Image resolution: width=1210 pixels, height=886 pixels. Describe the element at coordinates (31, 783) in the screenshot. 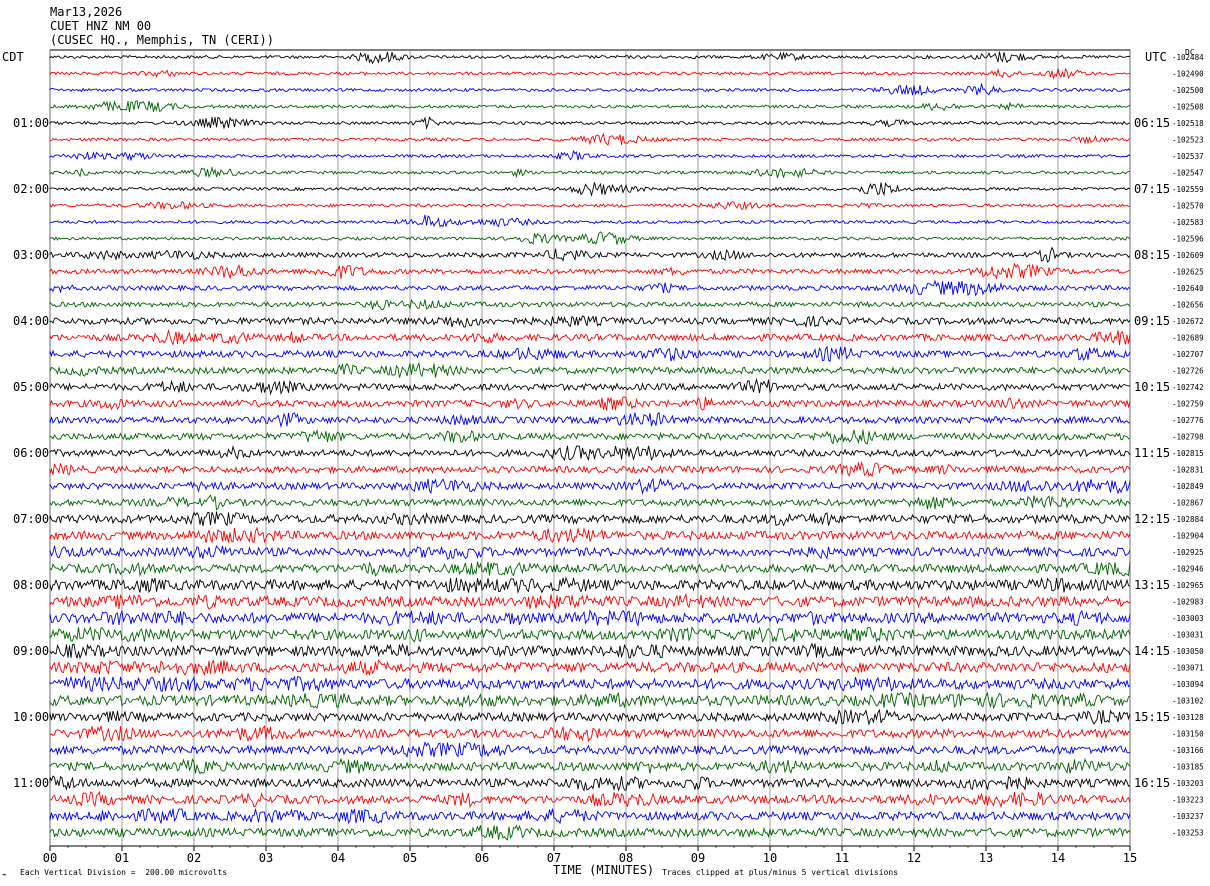

I see `left-hour-label: 11:00` at that location.